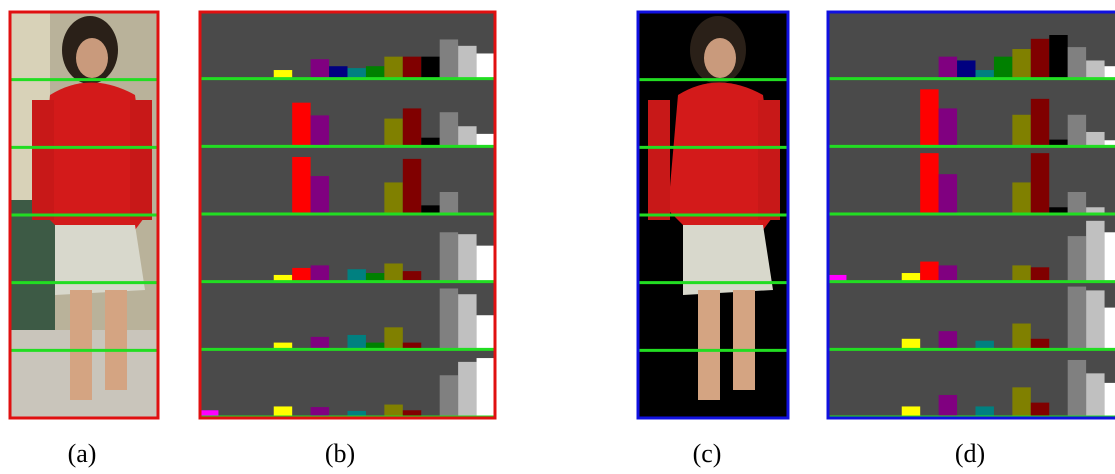  I want to click on caption: (a), so click(82, 453).